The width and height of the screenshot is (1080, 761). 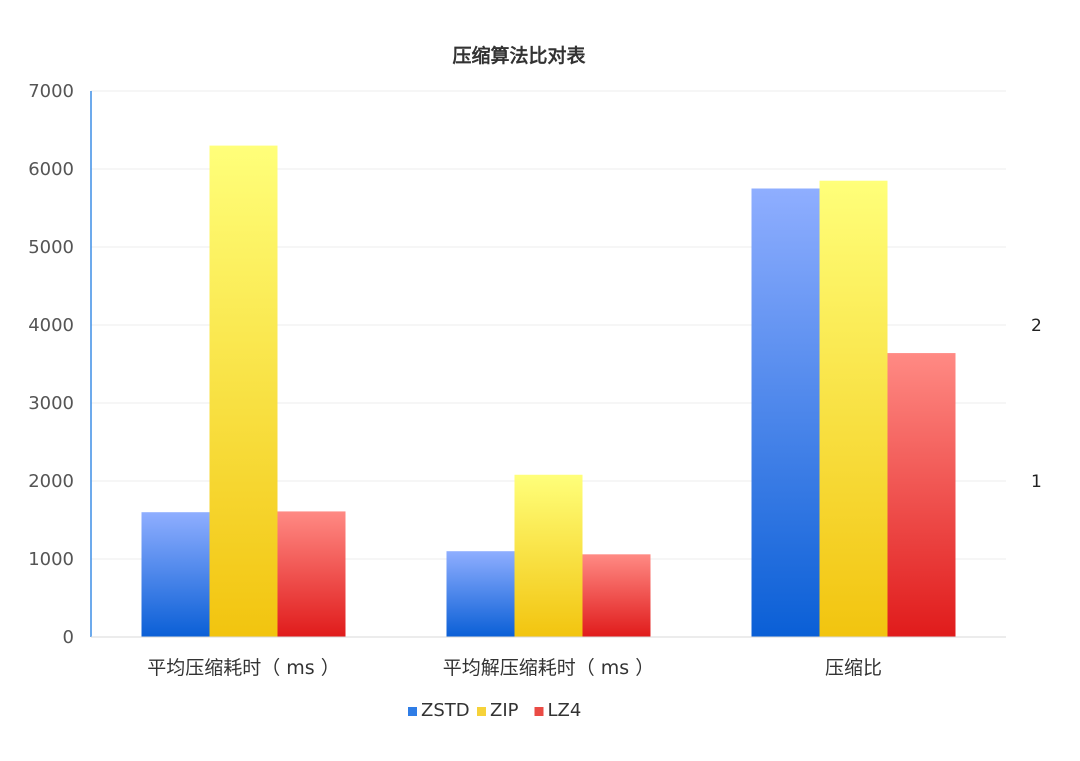 What do you see at coordinates (853, 668) in the screenshot?
I see `x-tick-label: 压缩比` at bounding box center [853, 668].